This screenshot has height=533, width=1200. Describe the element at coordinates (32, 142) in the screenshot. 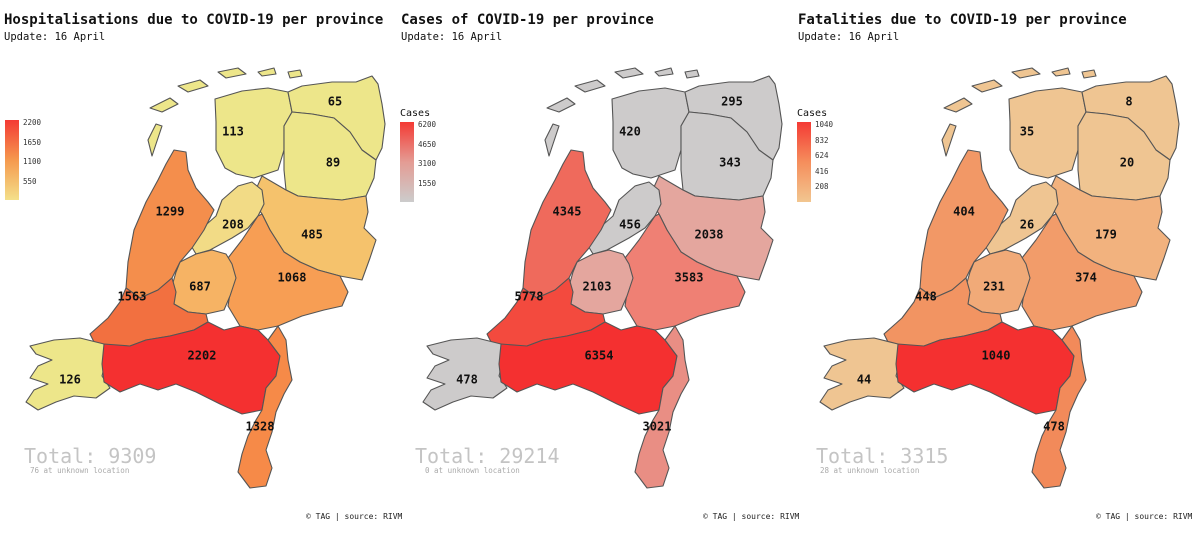

I see `legend-tick-label: 1650` at that location.